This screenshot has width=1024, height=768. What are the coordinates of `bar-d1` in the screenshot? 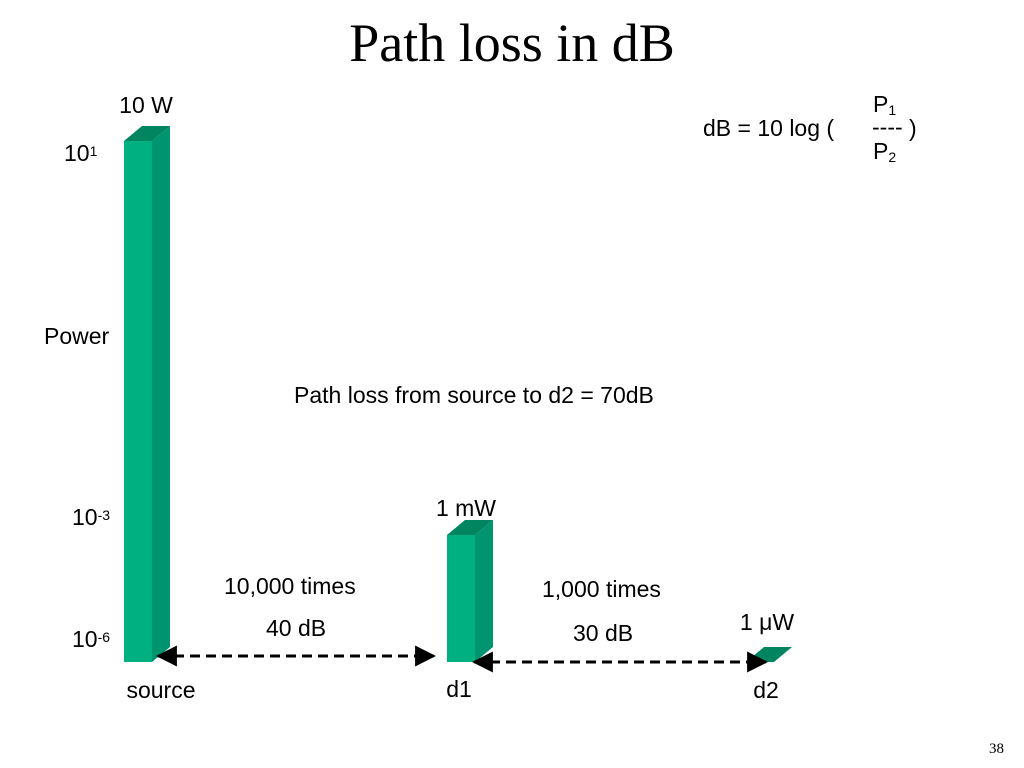 It's located at (461, 598).